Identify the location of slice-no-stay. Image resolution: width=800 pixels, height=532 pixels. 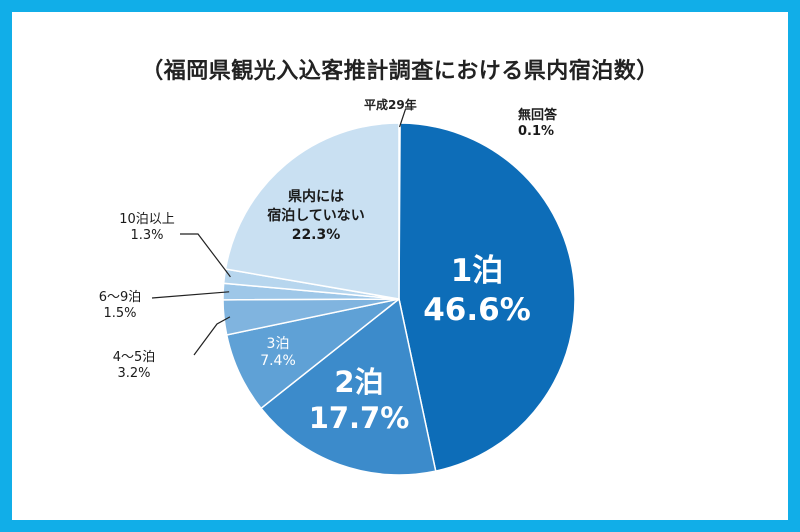
(312, 211).